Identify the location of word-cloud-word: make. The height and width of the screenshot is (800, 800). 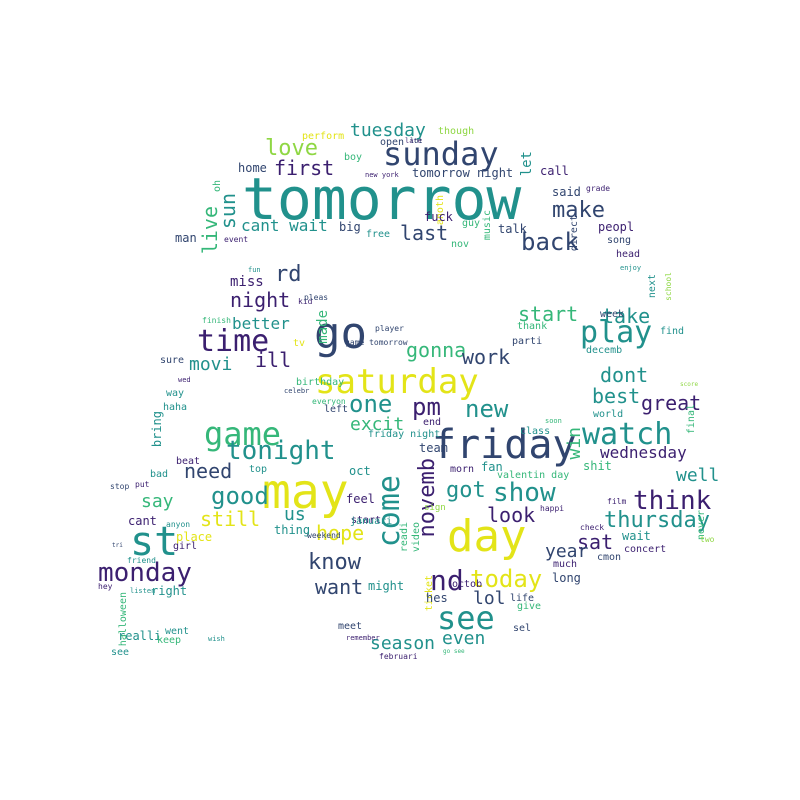
(578, 210).